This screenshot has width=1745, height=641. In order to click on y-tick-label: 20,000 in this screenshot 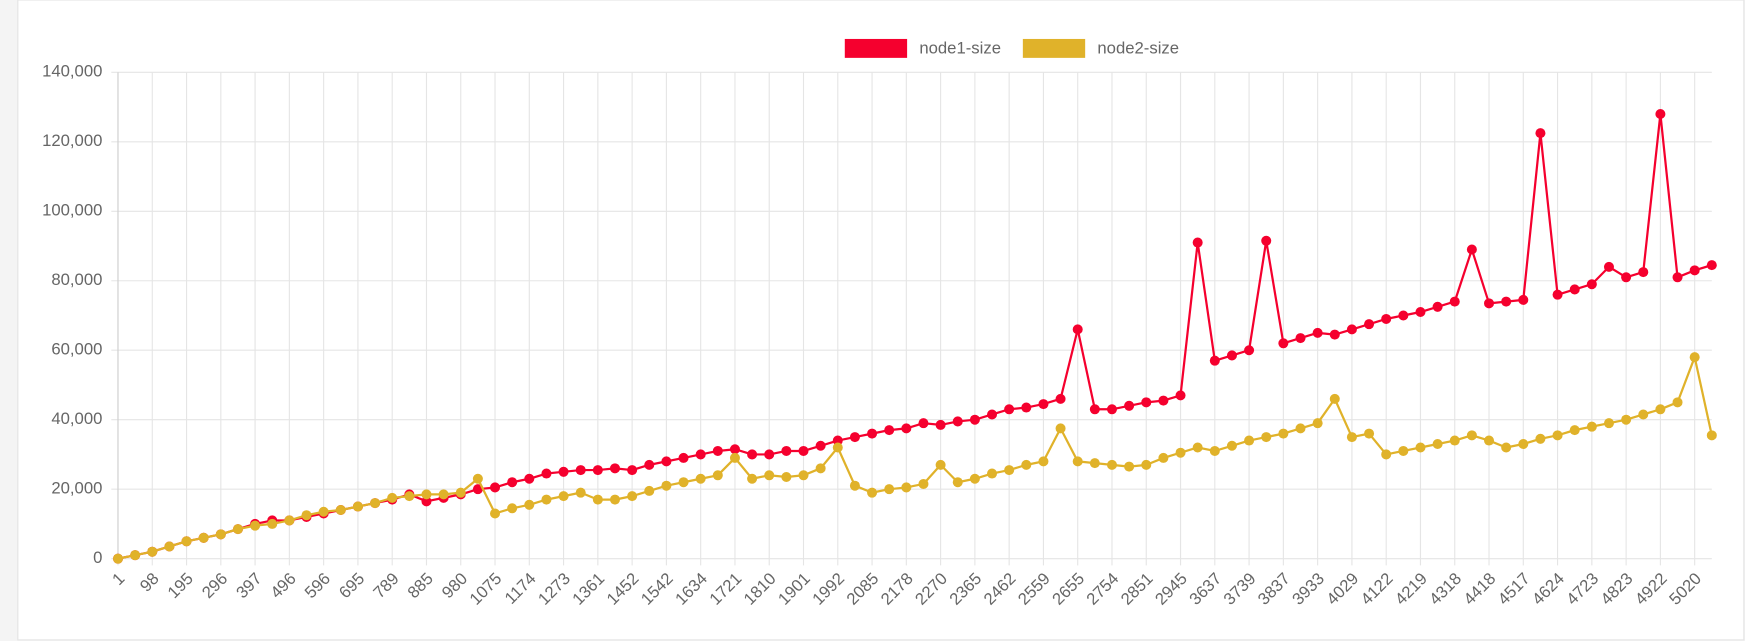, I will do `click(76, 488)`.